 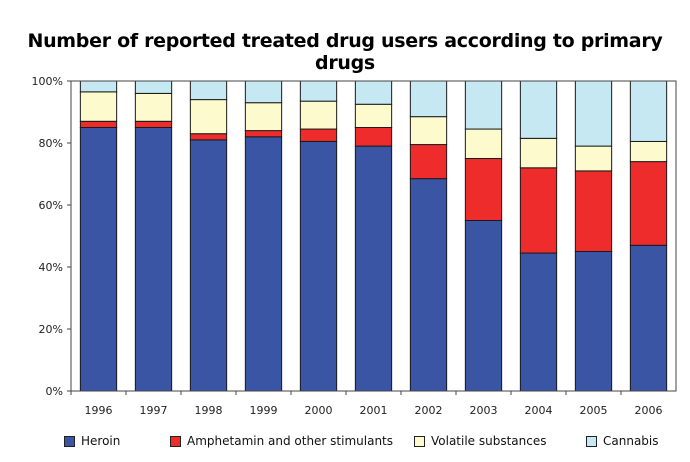 I want to click on bar-segment-heroin-1996, so click(x=98, y=259).